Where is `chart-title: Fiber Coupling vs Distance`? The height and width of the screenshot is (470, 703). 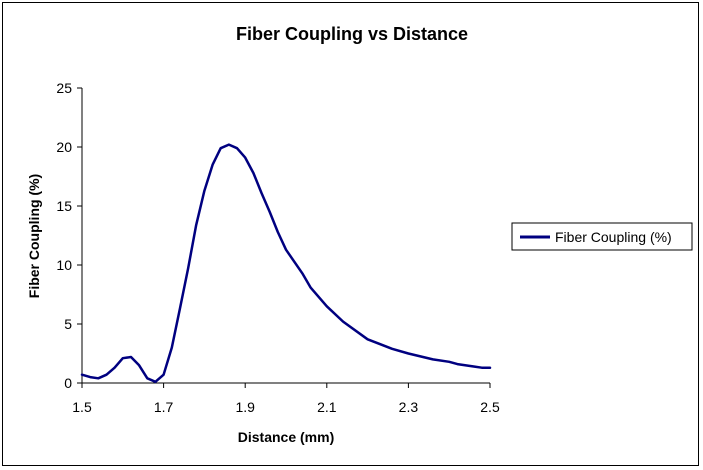 chart-title: Fiber Coupling vs Distance is located at coordinates (352, 34).